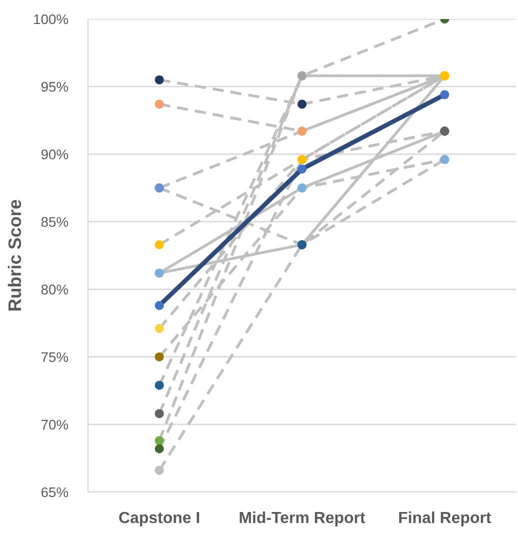  What do you see at coordinates (445, 518) in the screenshot?
I see `x-tick-label: Final Report` at bounding box center [445, 518].